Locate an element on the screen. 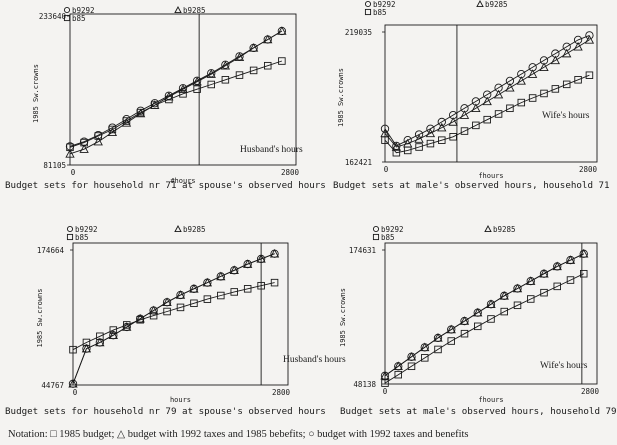 This screenshot has height=445, width=617. observed-hours-annotation: Husband's hours is located at coordinates (314, 360).